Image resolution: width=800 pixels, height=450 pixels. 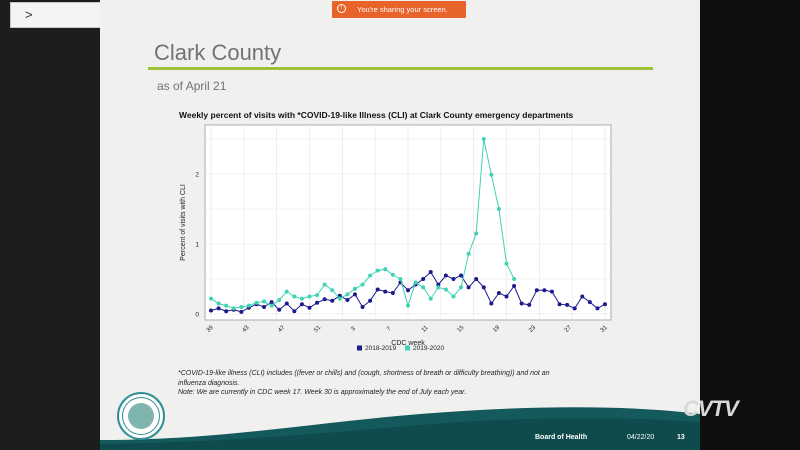 I want to click on x-tick-label: 43, so click(x=246, y=328).